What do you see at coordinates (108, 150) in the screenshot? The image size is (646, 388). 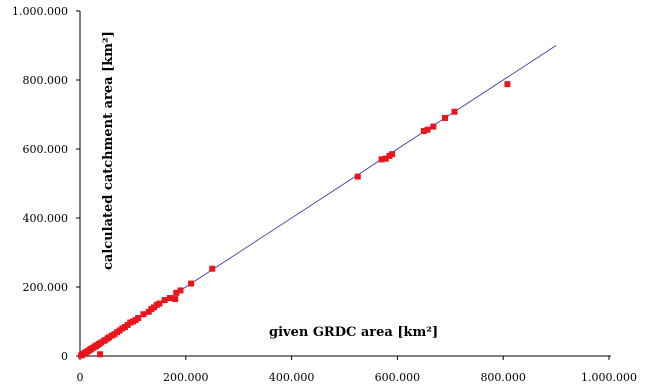 I see `y-axis-title: calculated catchment area [km²]` at bounding box center [108, 150].